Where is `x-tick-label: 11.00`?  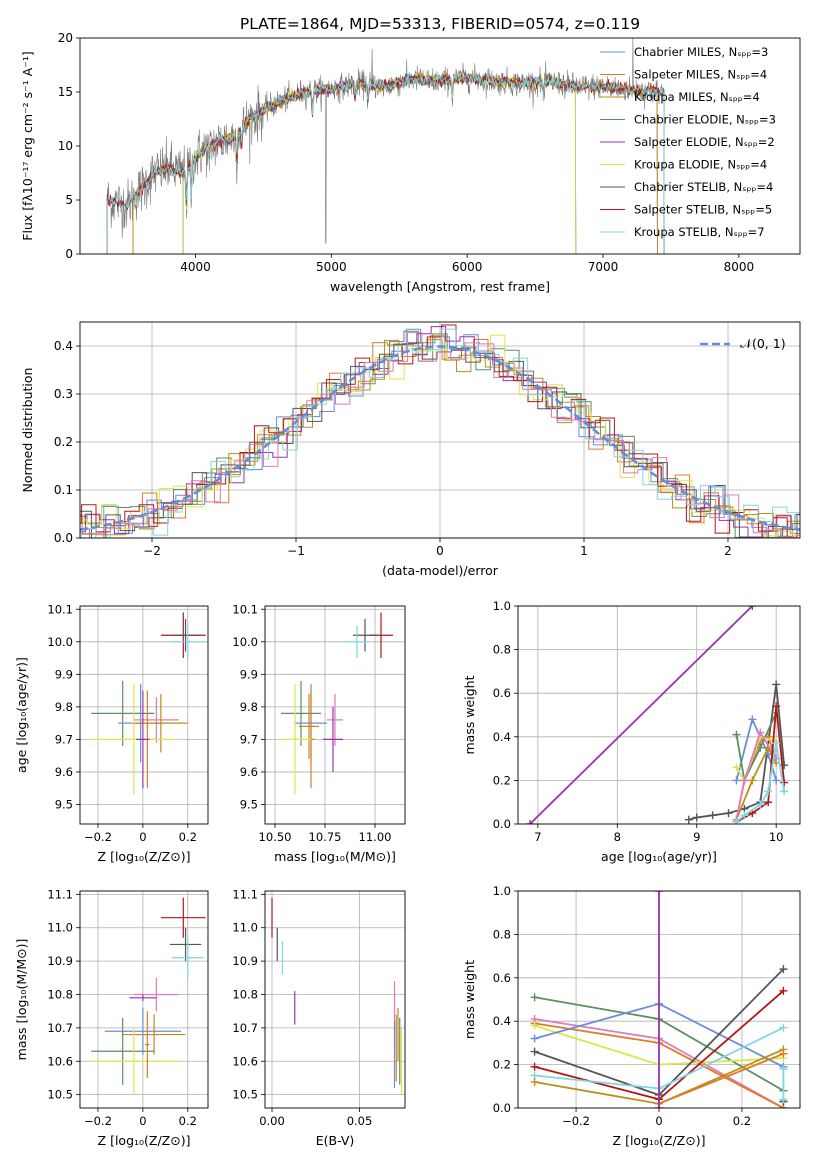
x-tick-label: 11.00 is located at coordinates (375, 837).